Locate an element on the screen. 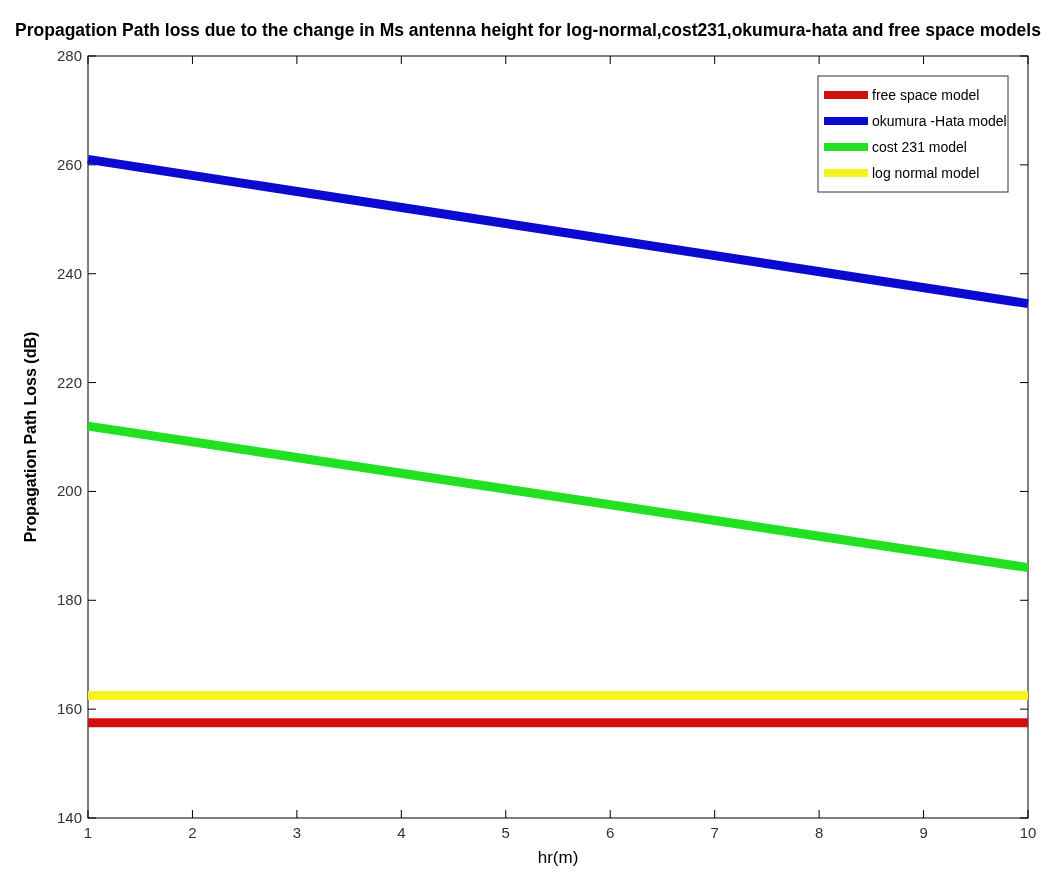  x-tick-label: 3 is located at coordinates (297, 832).